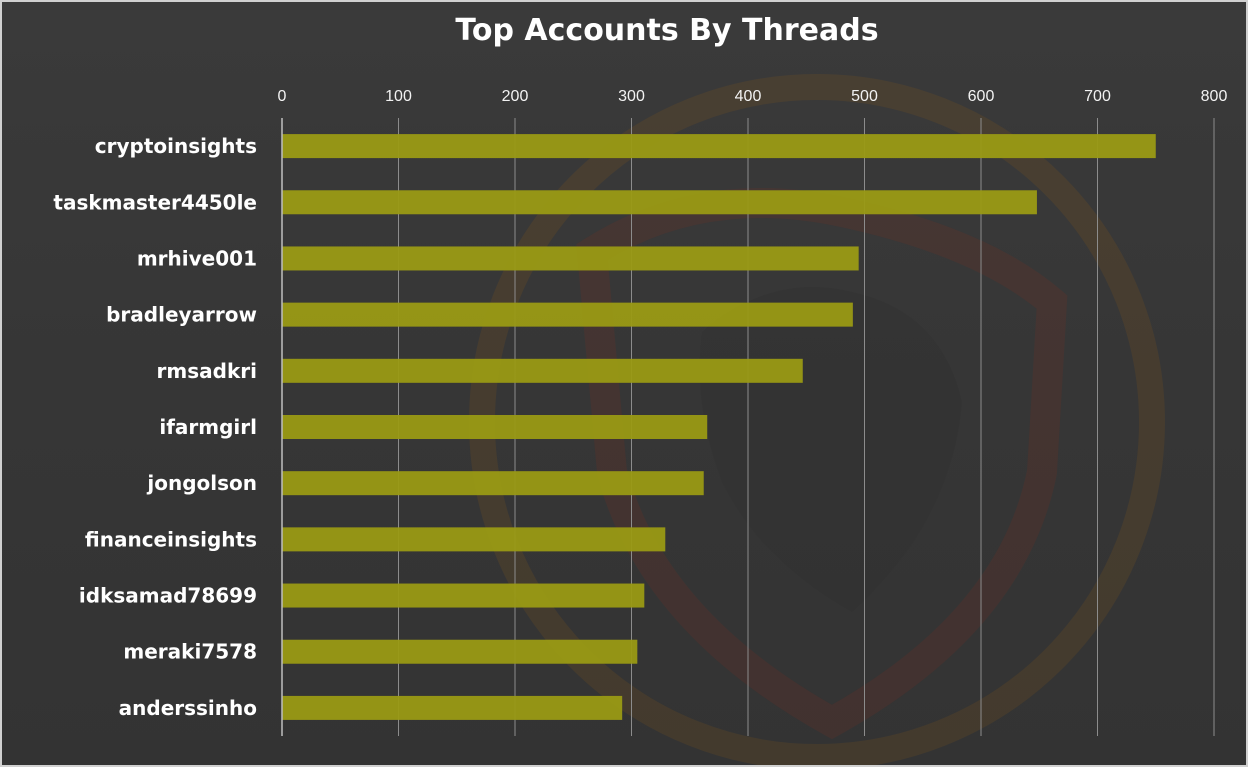 This screenshot has width=1248, height=767. Describe the element at coordinates (570, 258) in the screenshot. I see `bar-mrhive001` at that location.